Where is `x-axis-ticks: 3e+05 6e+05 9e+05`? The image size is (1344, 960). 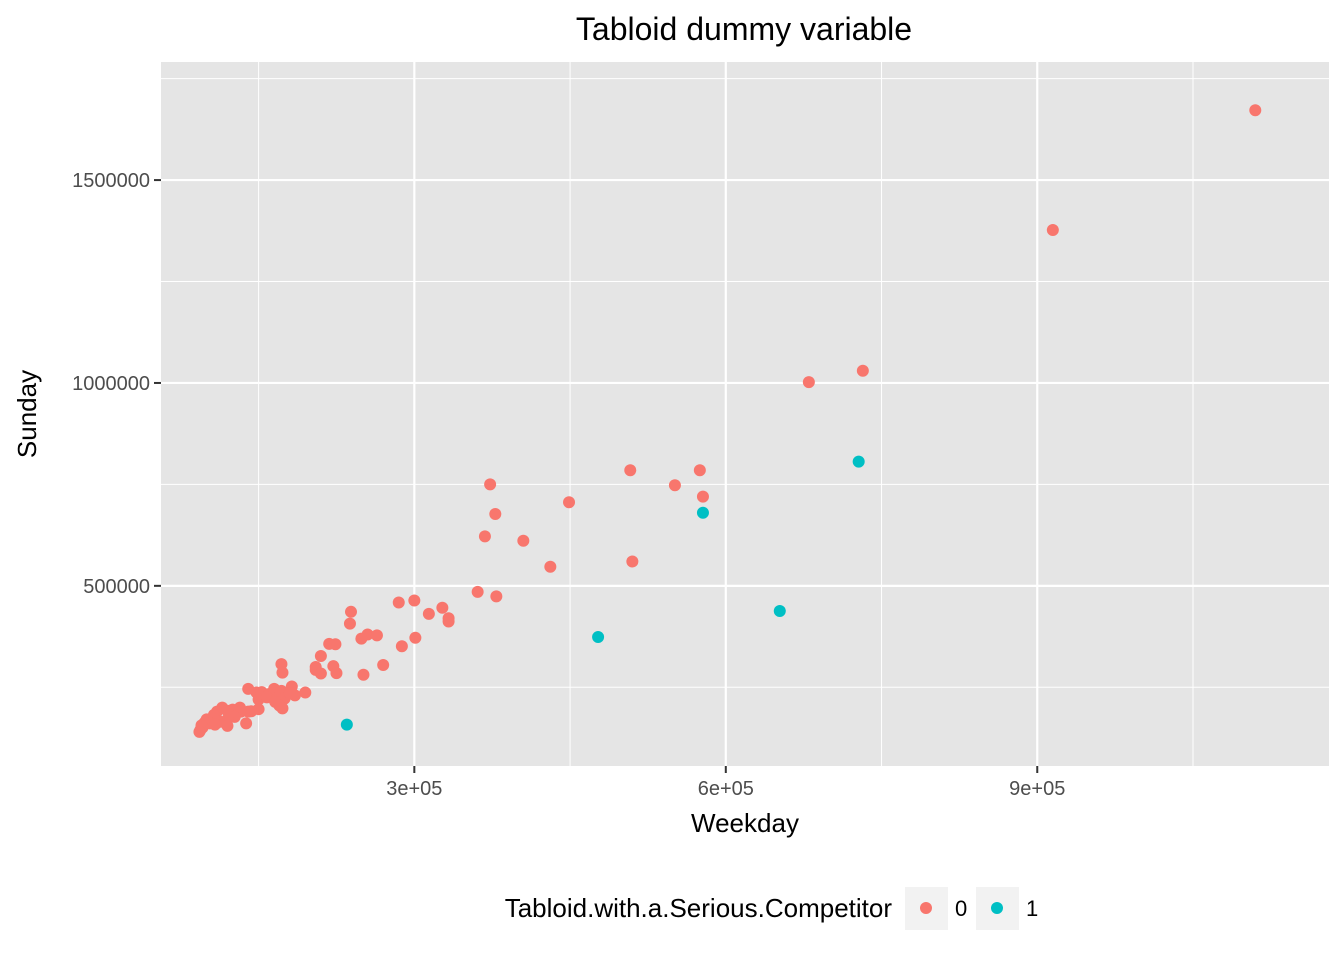 x-axis-ticks: 3e+05 6e+05 9e+05 is located at coordinates (725, 783).